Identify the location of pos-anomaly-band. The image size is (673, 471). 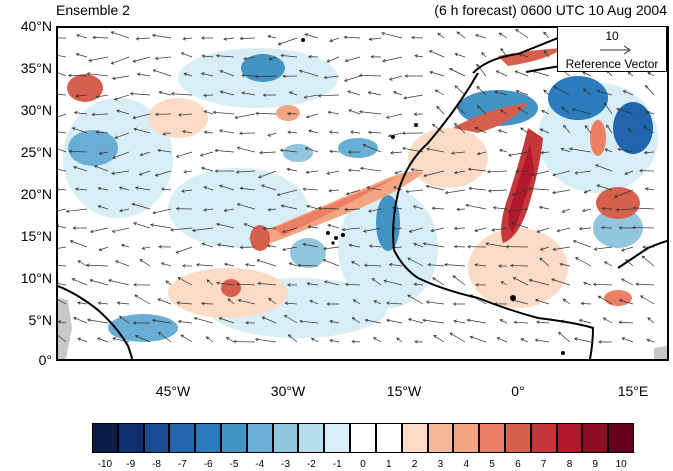
(335, 206).